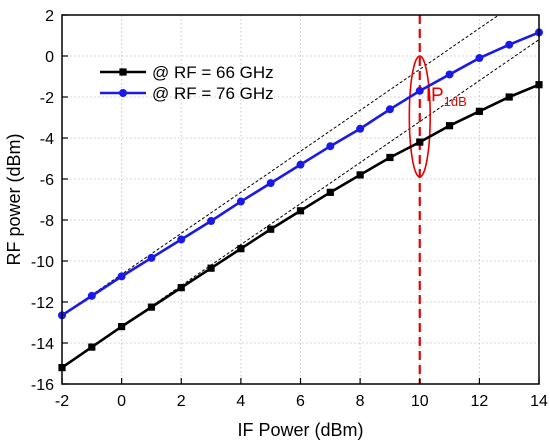  Describe the element at coordinates (213, 93) in the screenshot. I see `legend-label-76ghz: @ RF = 76 GHz` at that location.